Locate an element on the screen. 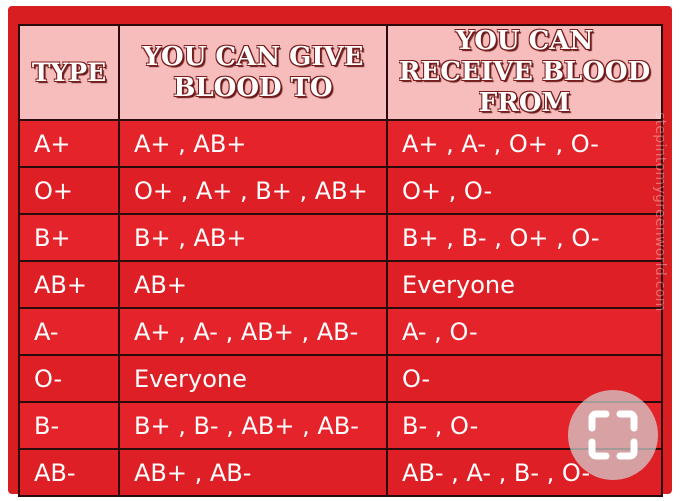  watermark-text: stepintomygreenworld.com is located at coordinates (660, 212).